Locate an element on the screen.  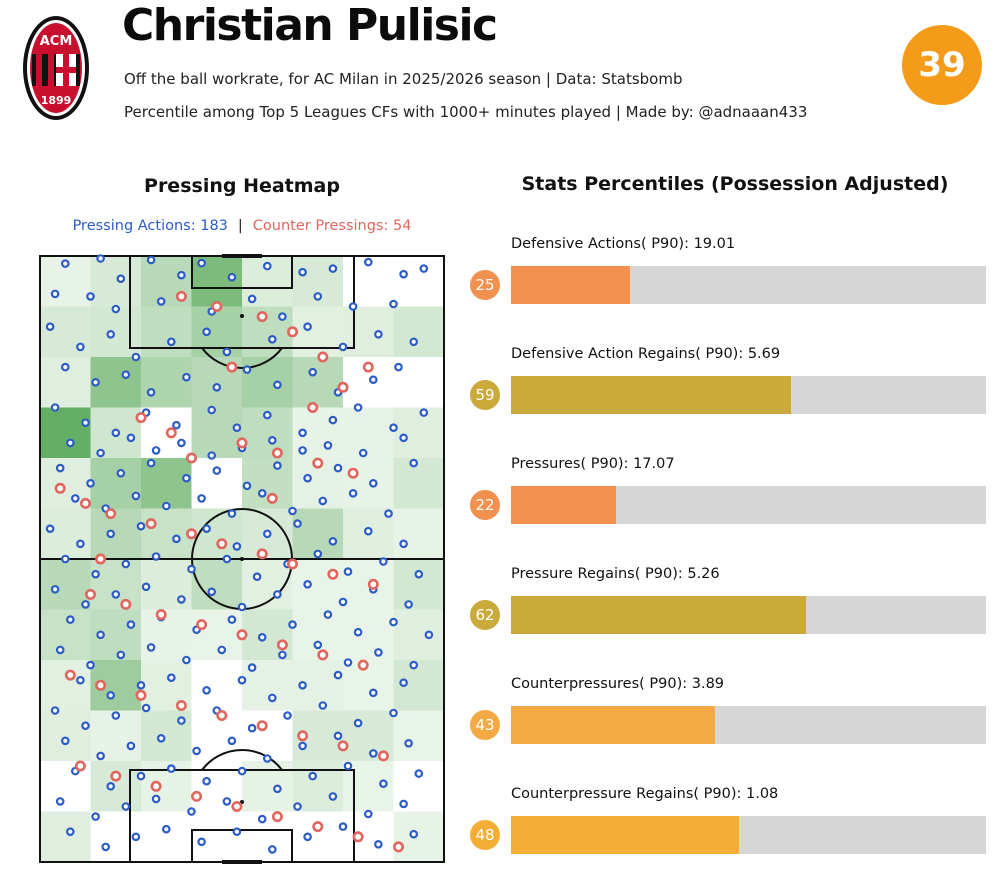
stat-label: Defensive Action Regains( P90): 5.69 is located at coordinates (646, 354).